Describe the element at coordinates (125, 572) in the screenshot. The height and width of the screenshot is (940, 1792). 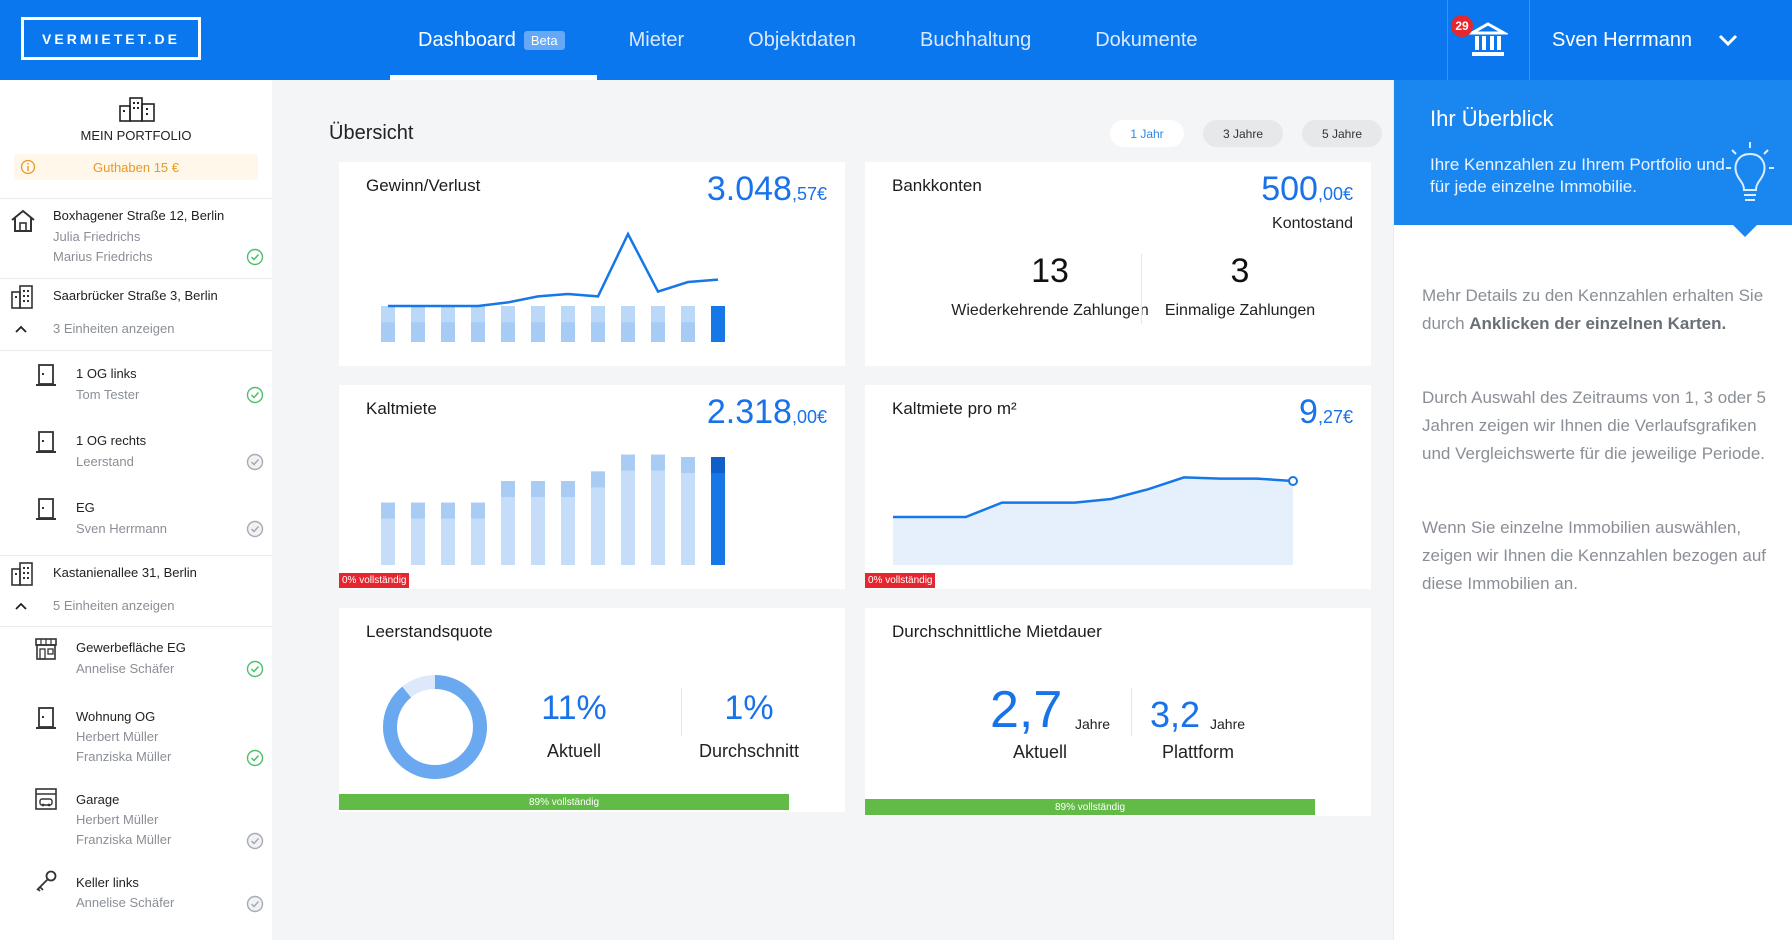
I see `property-title: Kastanienallee 31, Berlin` at that location.